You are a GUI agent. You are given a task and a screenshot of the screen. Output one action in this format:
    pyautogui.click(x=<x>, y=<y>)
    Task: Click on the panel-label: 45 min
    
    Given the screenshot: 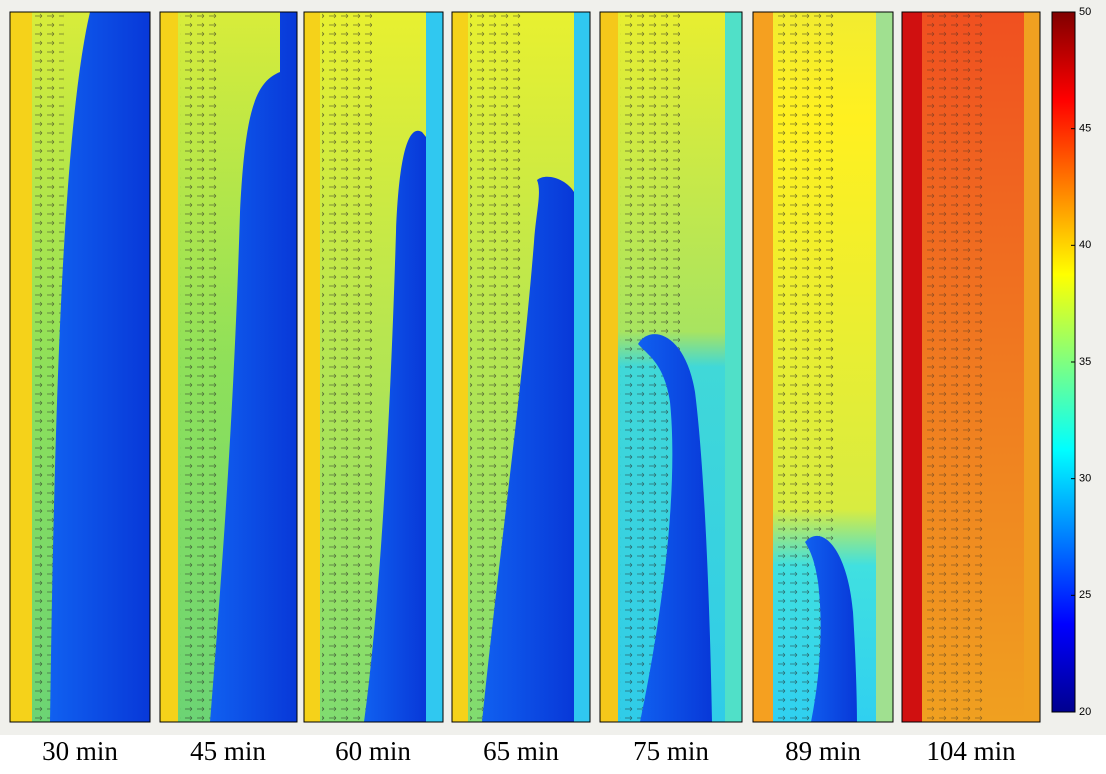 What is the action you would take?
    pyautogui.click(x=228, y=751)
    